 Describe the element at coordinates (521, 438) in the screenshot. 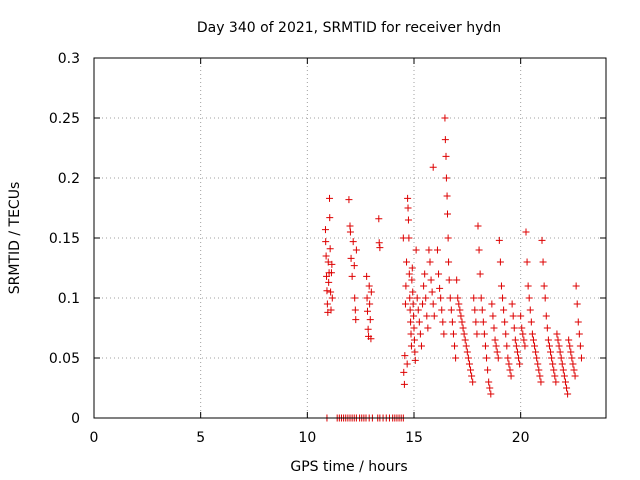

I see `x-tick-label: 20` at that location.